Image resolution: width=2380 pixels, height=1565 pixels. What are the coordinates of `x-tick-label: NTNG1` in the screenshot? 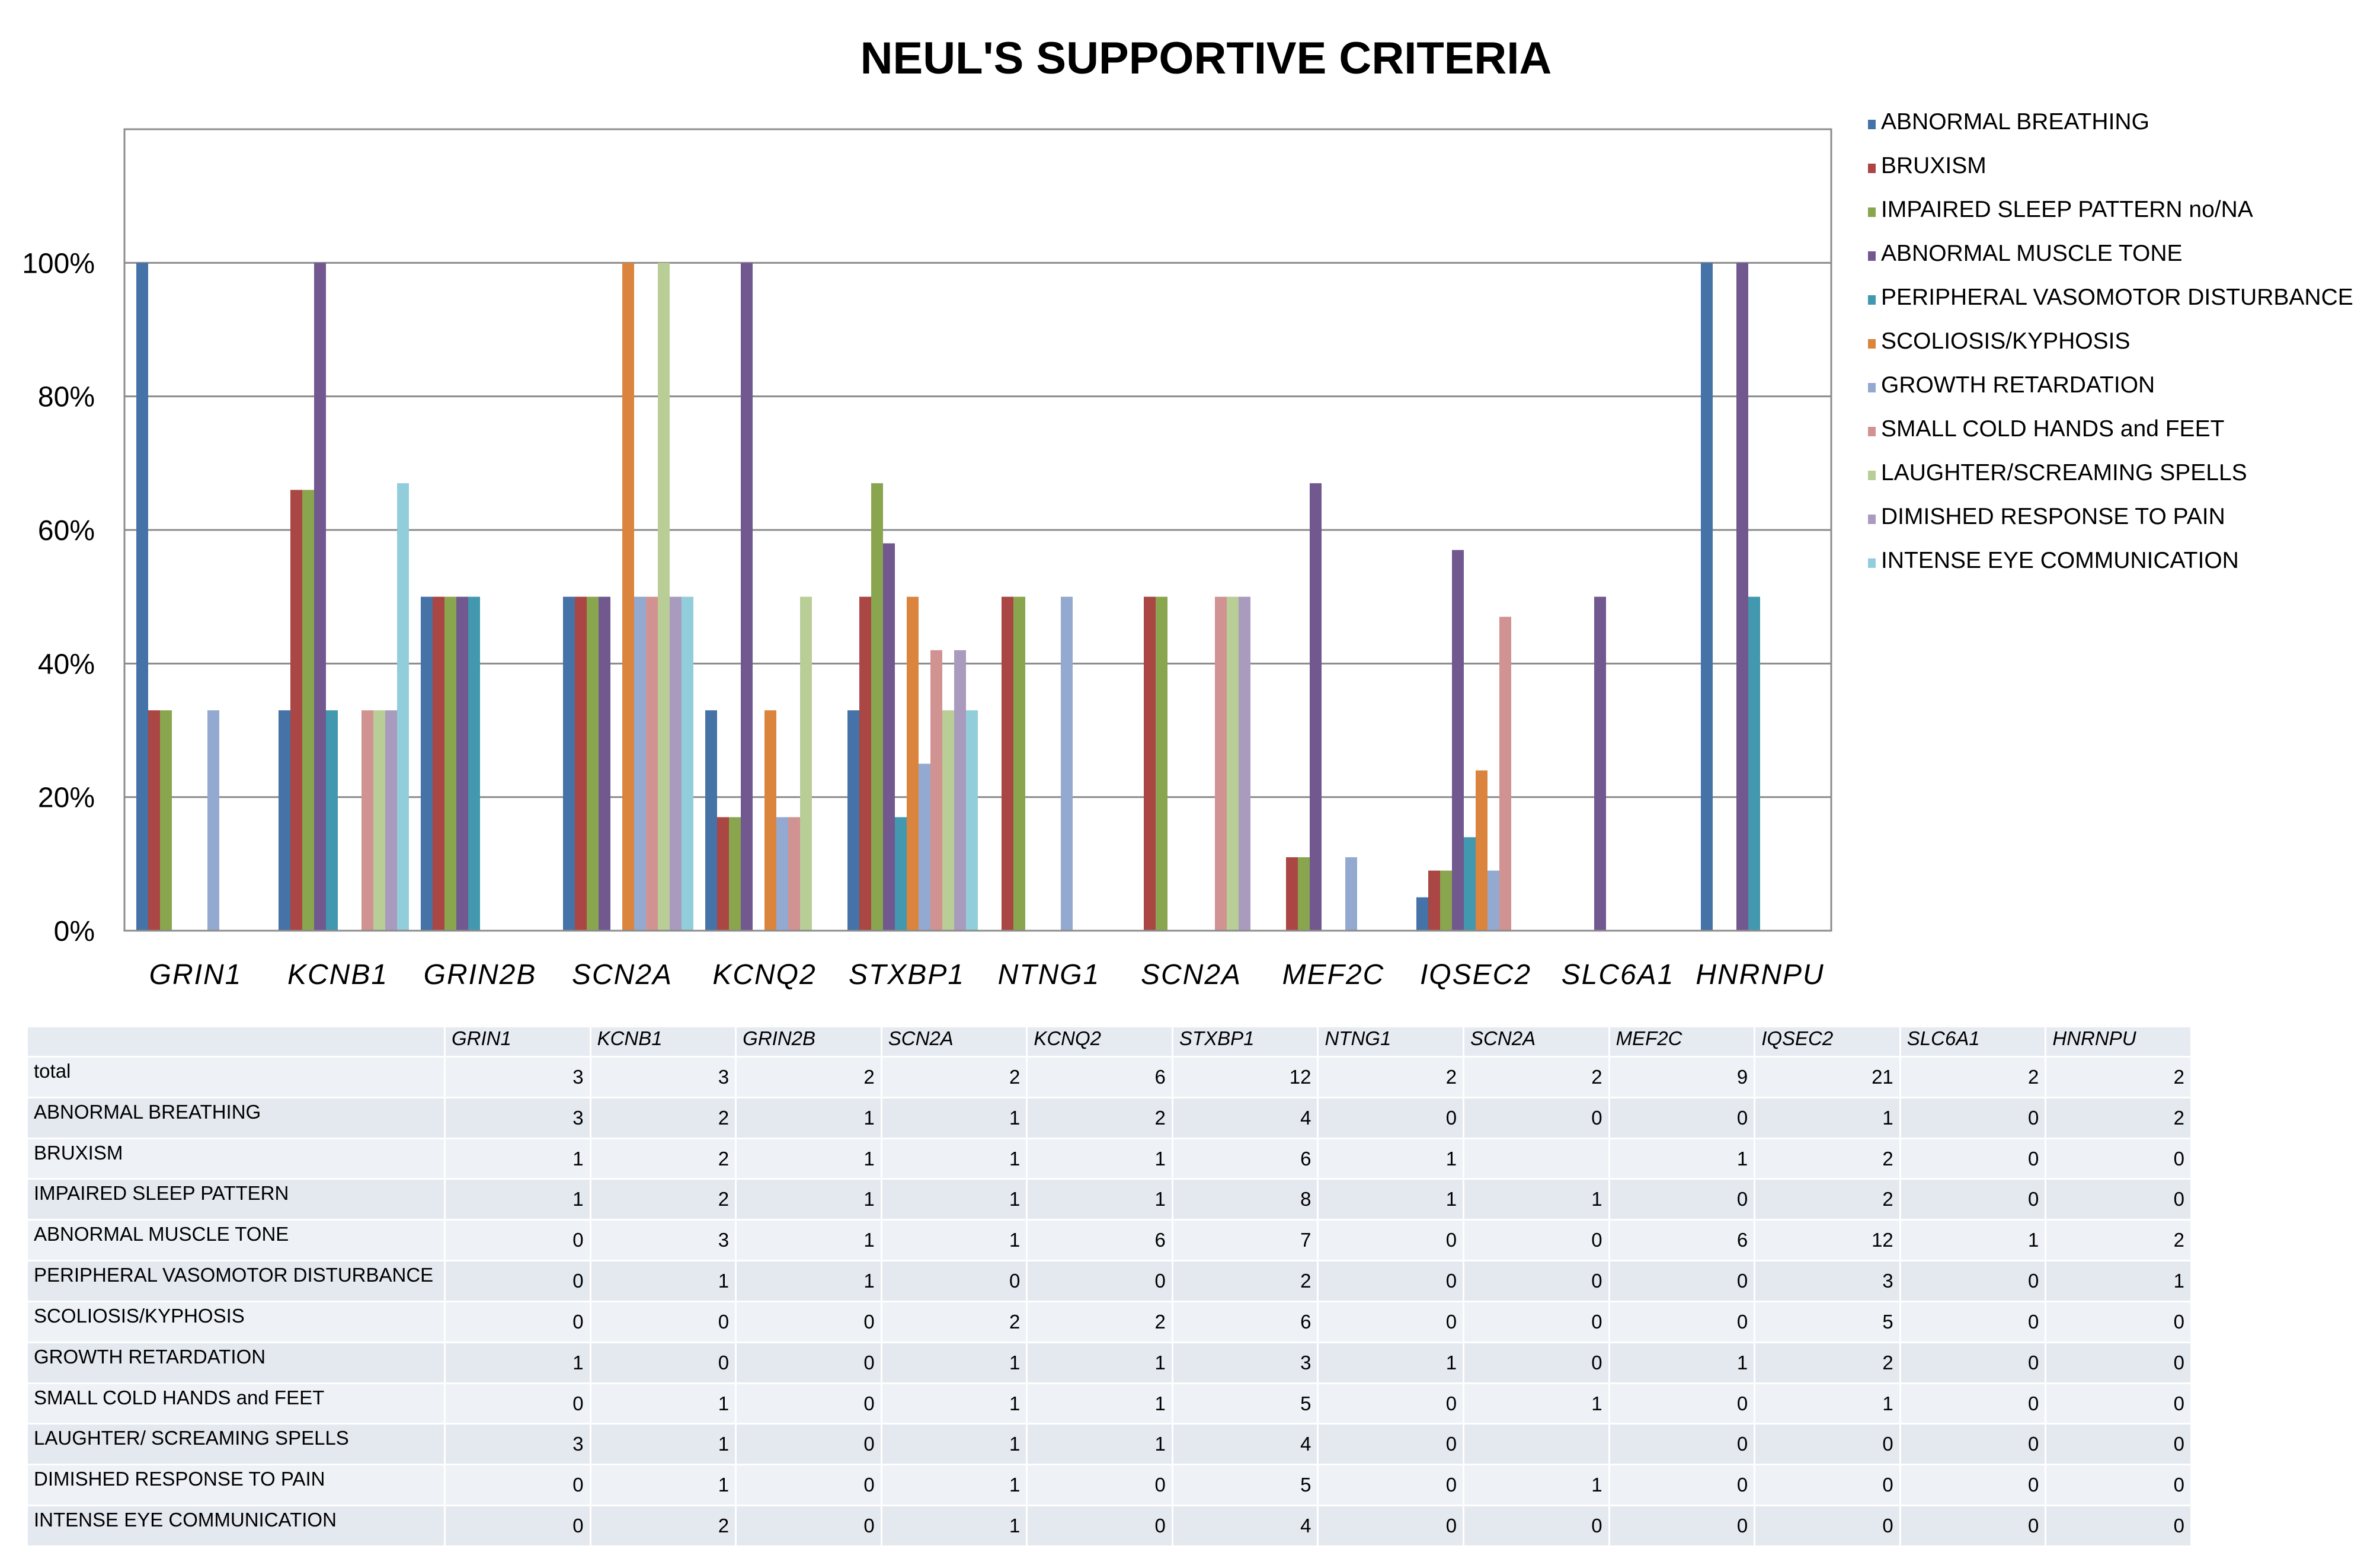 It's located at (1049, 975).